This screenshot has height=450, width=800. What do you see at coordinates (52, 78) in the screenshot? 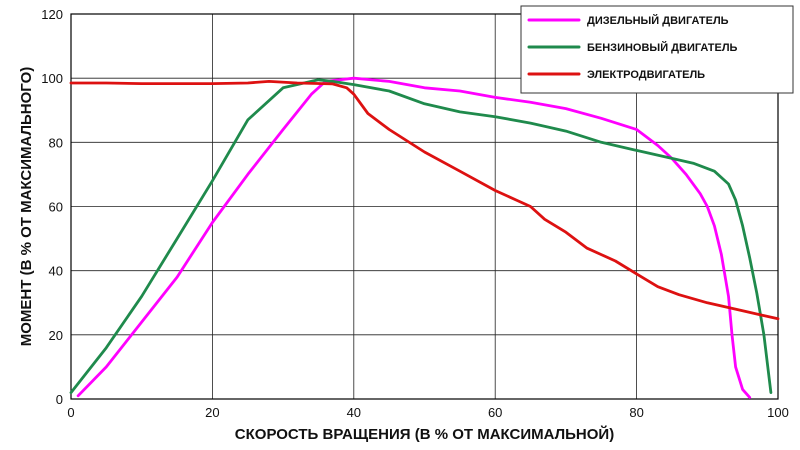
I see `y-tick-label: 100` at bounding box center [52, 78].